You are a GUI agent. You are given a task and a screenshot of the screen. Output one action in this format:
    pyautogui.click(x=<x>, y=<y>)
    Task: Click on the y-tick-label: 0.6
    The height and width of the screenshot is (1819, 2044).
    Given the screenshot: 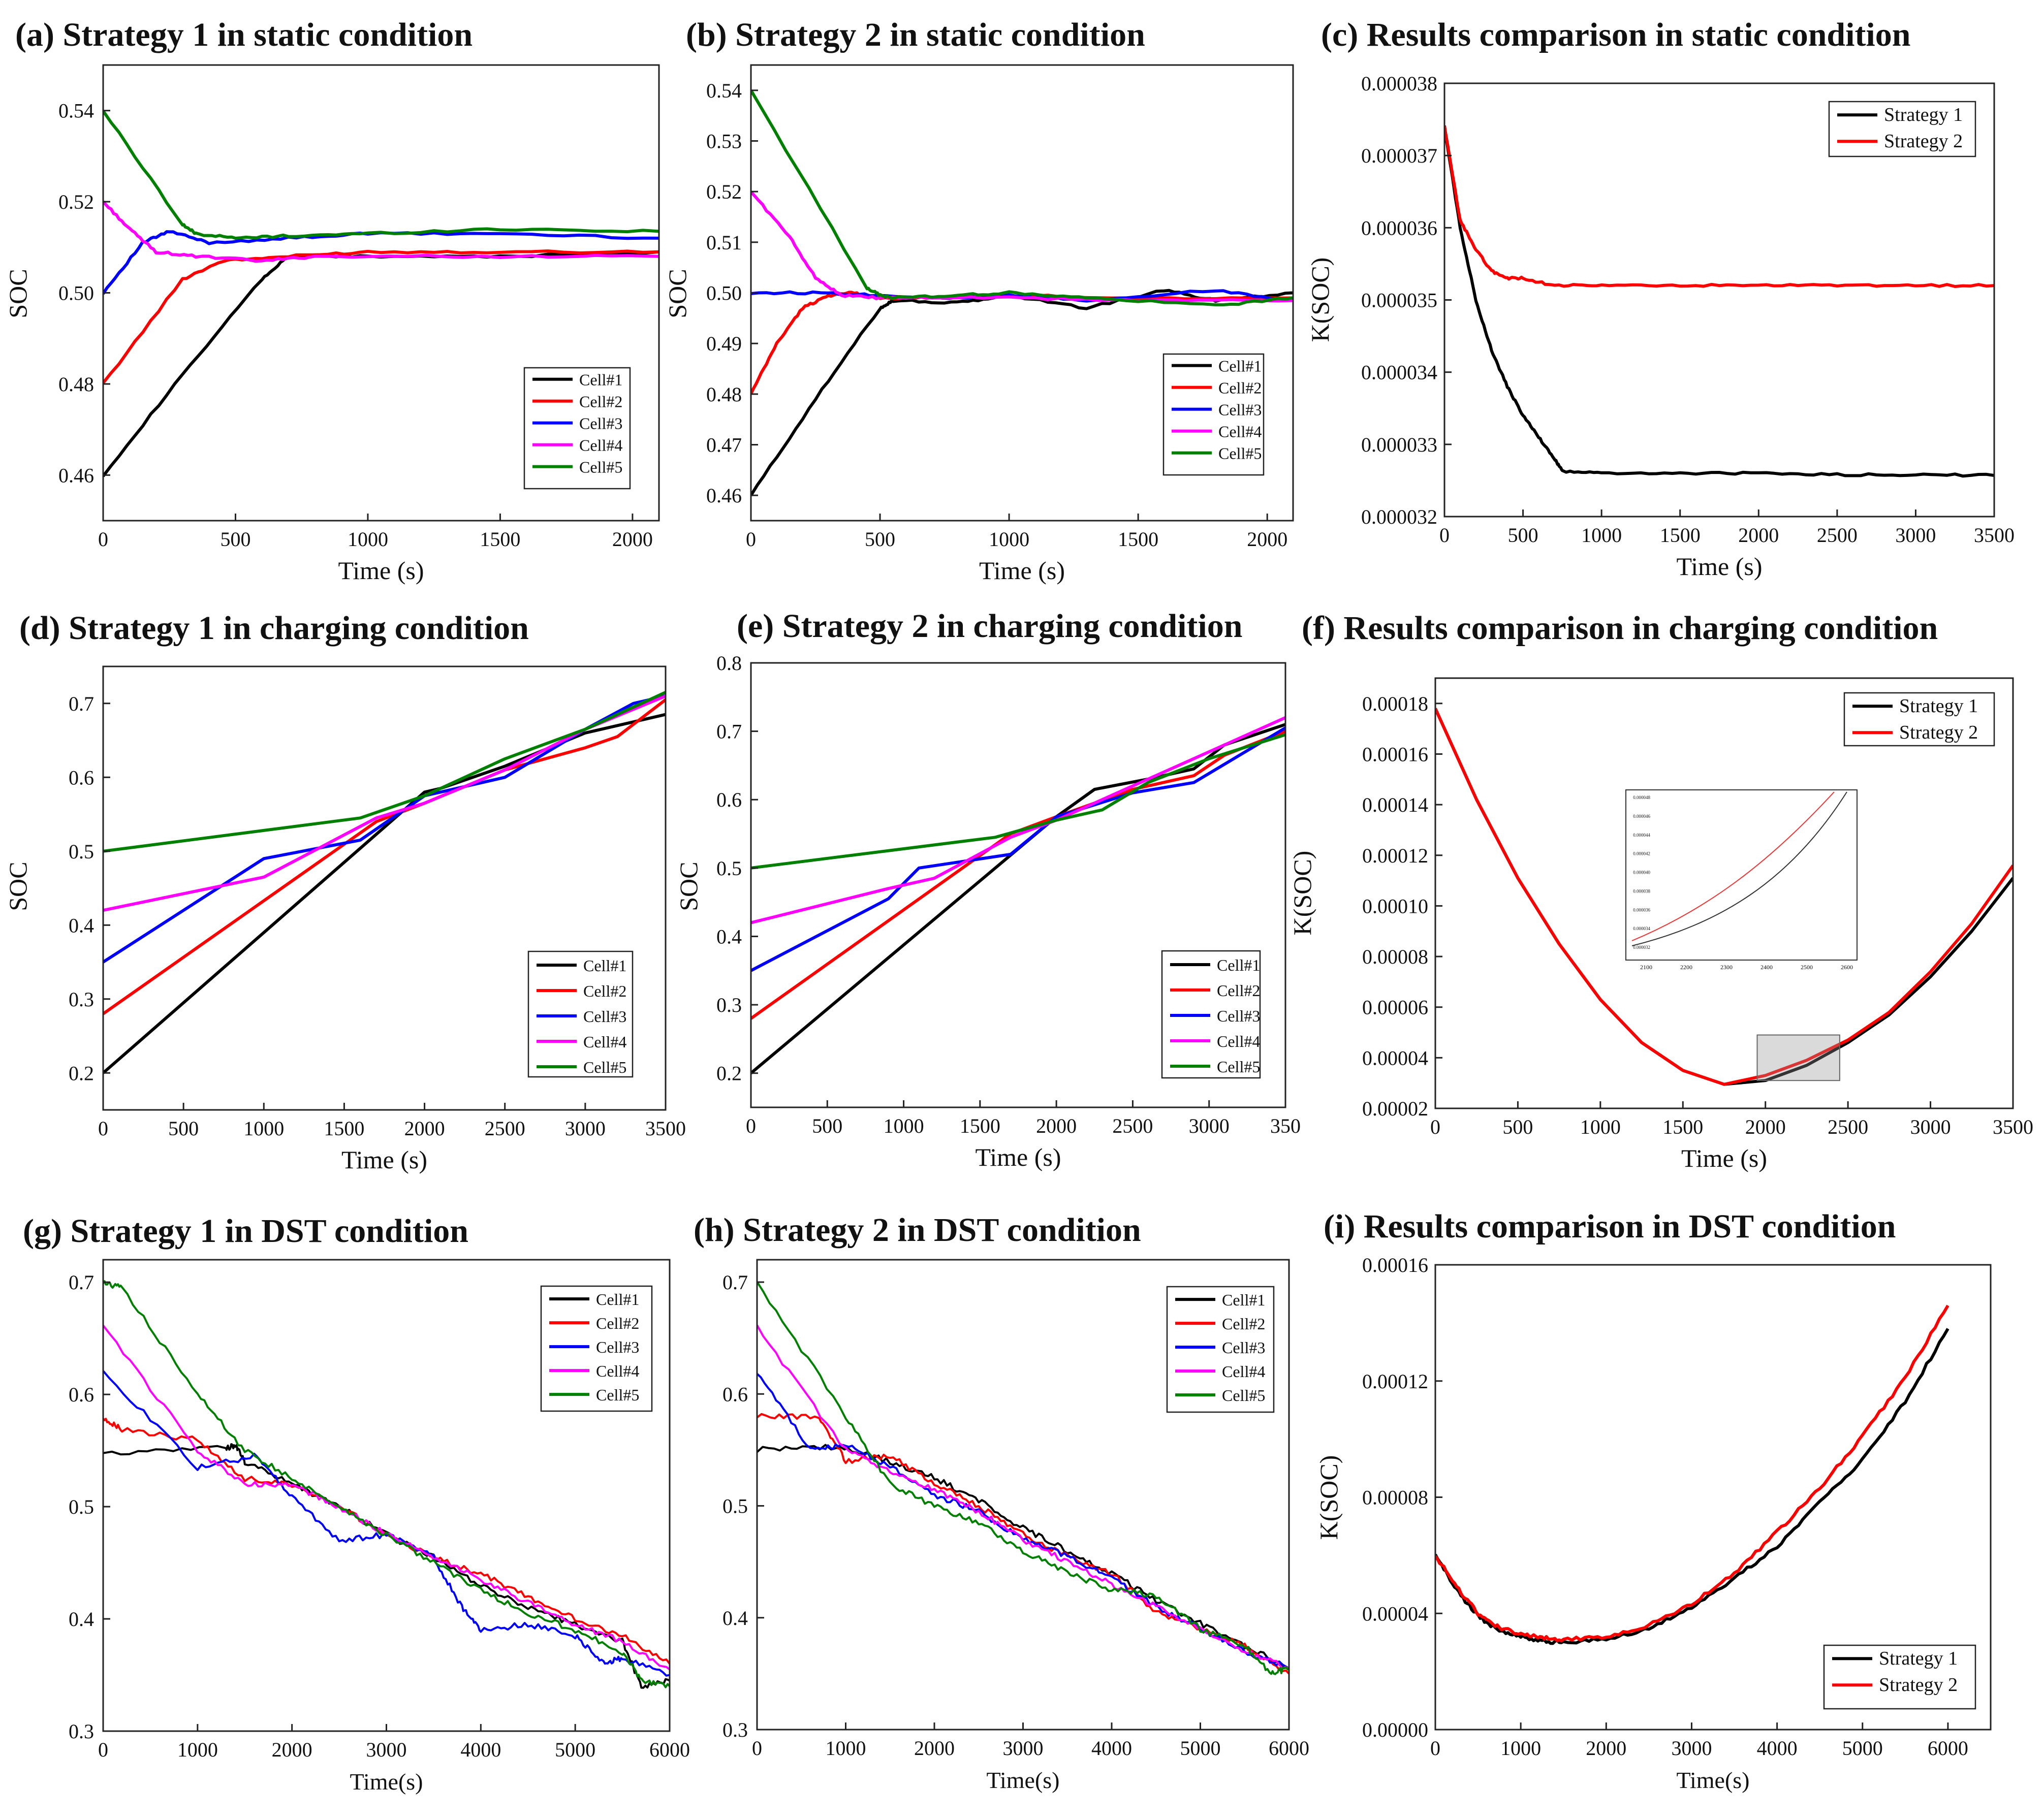 What is the action you would take?
    pyautogui.click(x=735, y=1395)
    